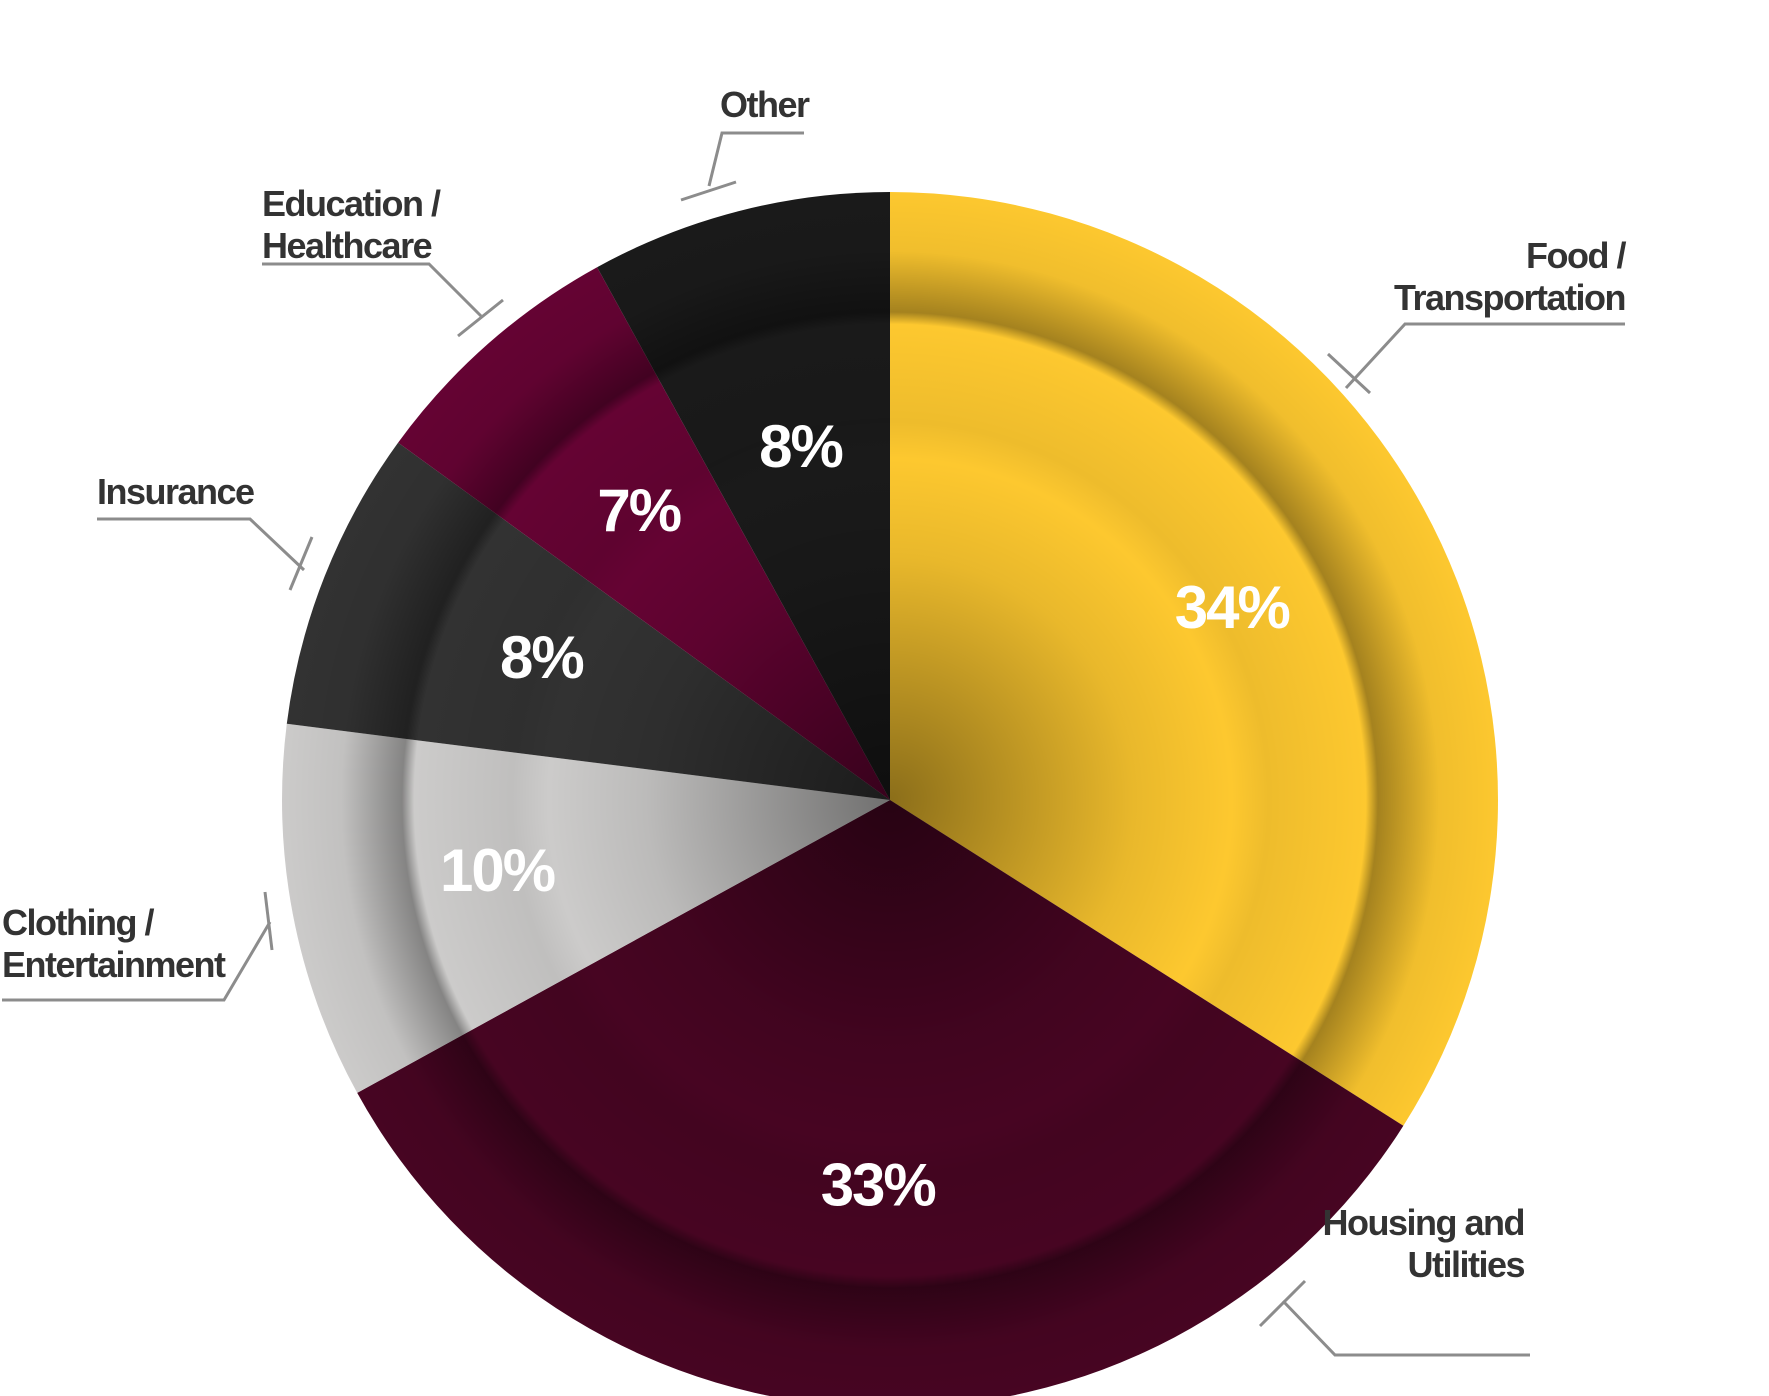 The height and width of the screenshot is (1396, 1769). What do you see at coordinates (1484, 356) in the screenshot?
I see `leader-line-food-transportation` at bounding box center [1484, 356].